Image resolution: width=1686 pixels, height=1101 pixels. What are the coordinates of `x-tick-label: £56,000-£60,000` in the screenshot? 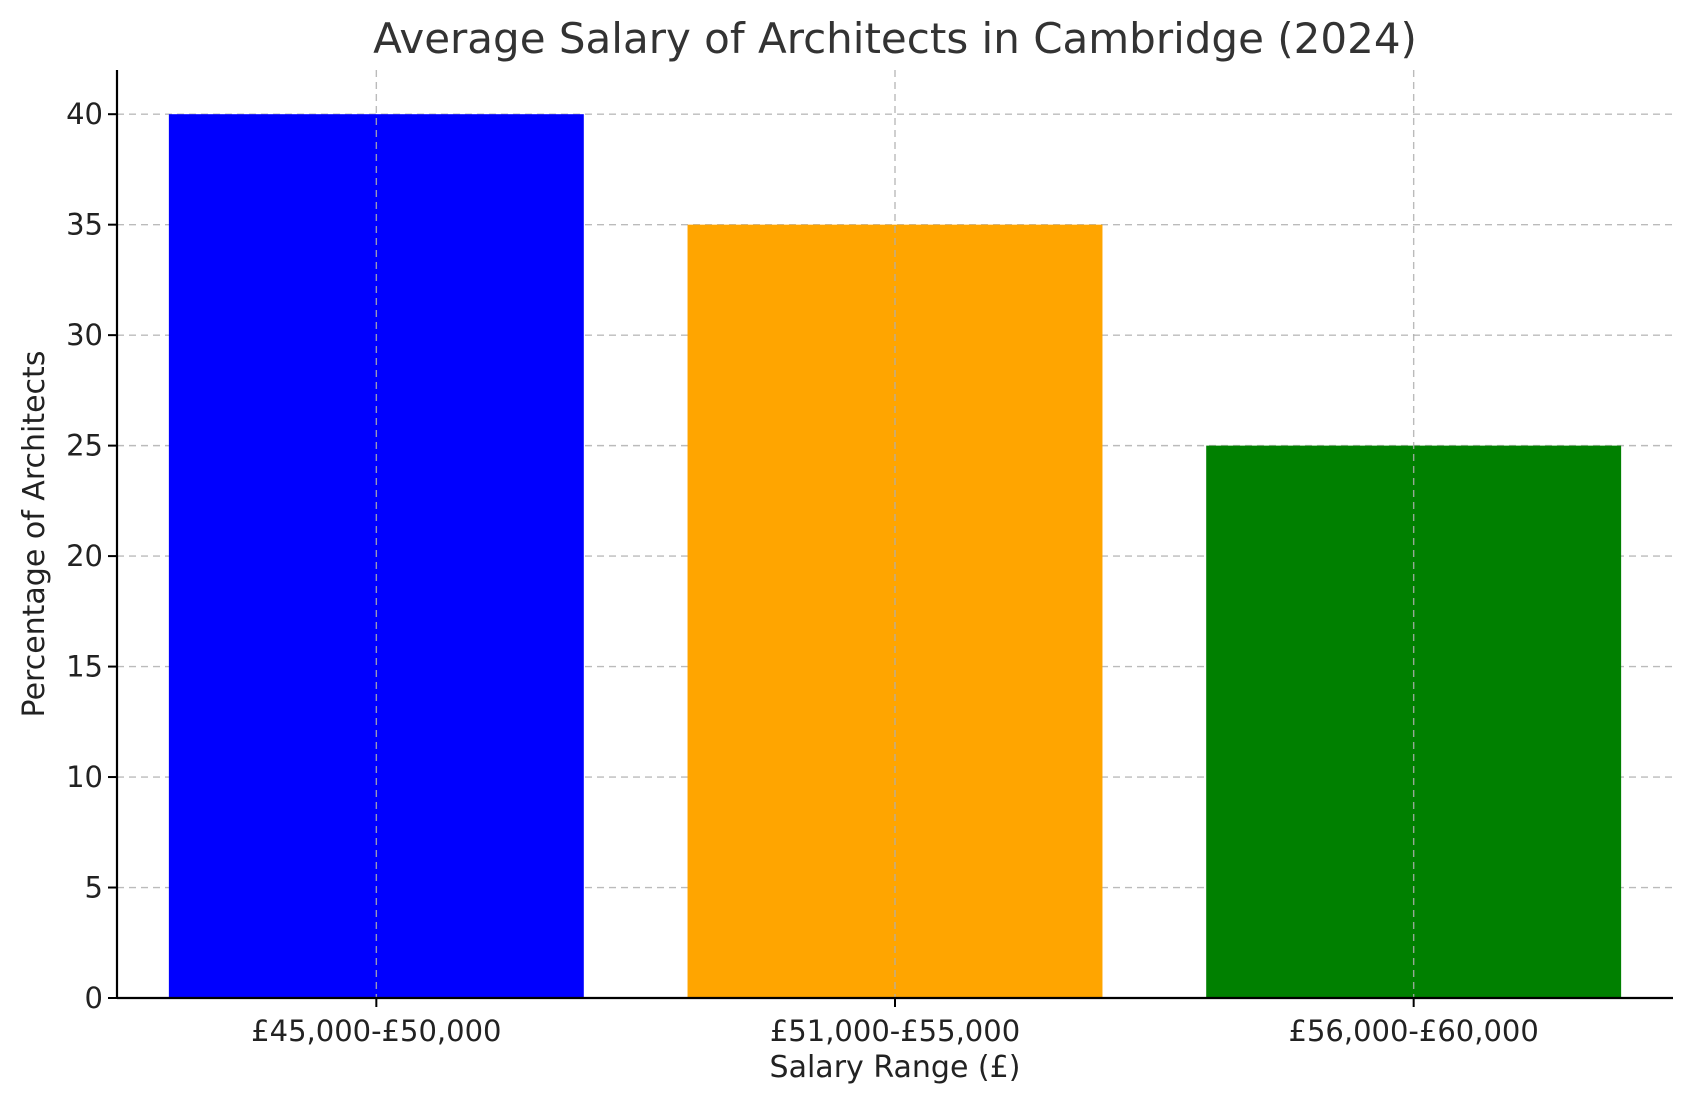 It's located at (1414, 1031).